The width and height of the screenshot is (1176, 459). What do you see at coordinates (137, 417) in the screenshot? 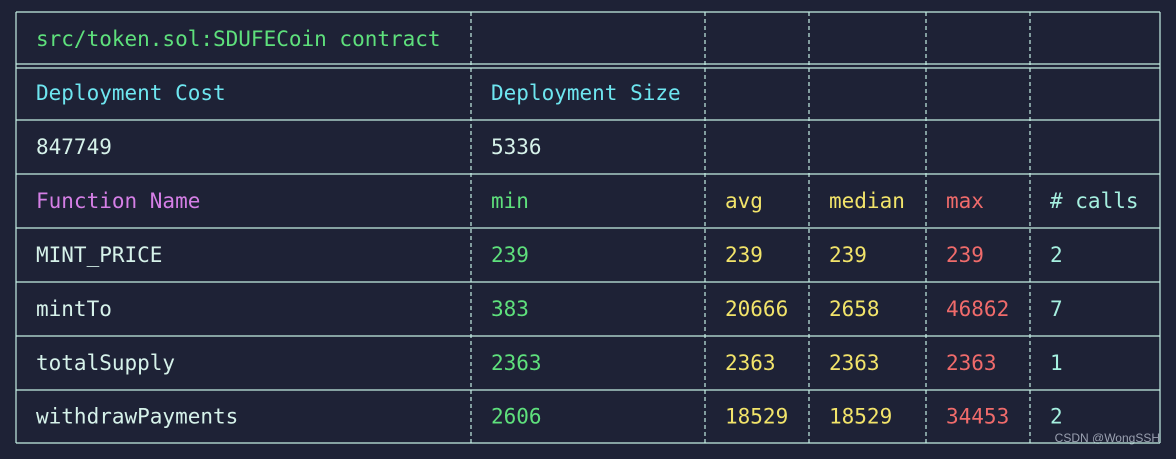
I see `function-name: withdrawPayments` at bounding box center [137, 417].